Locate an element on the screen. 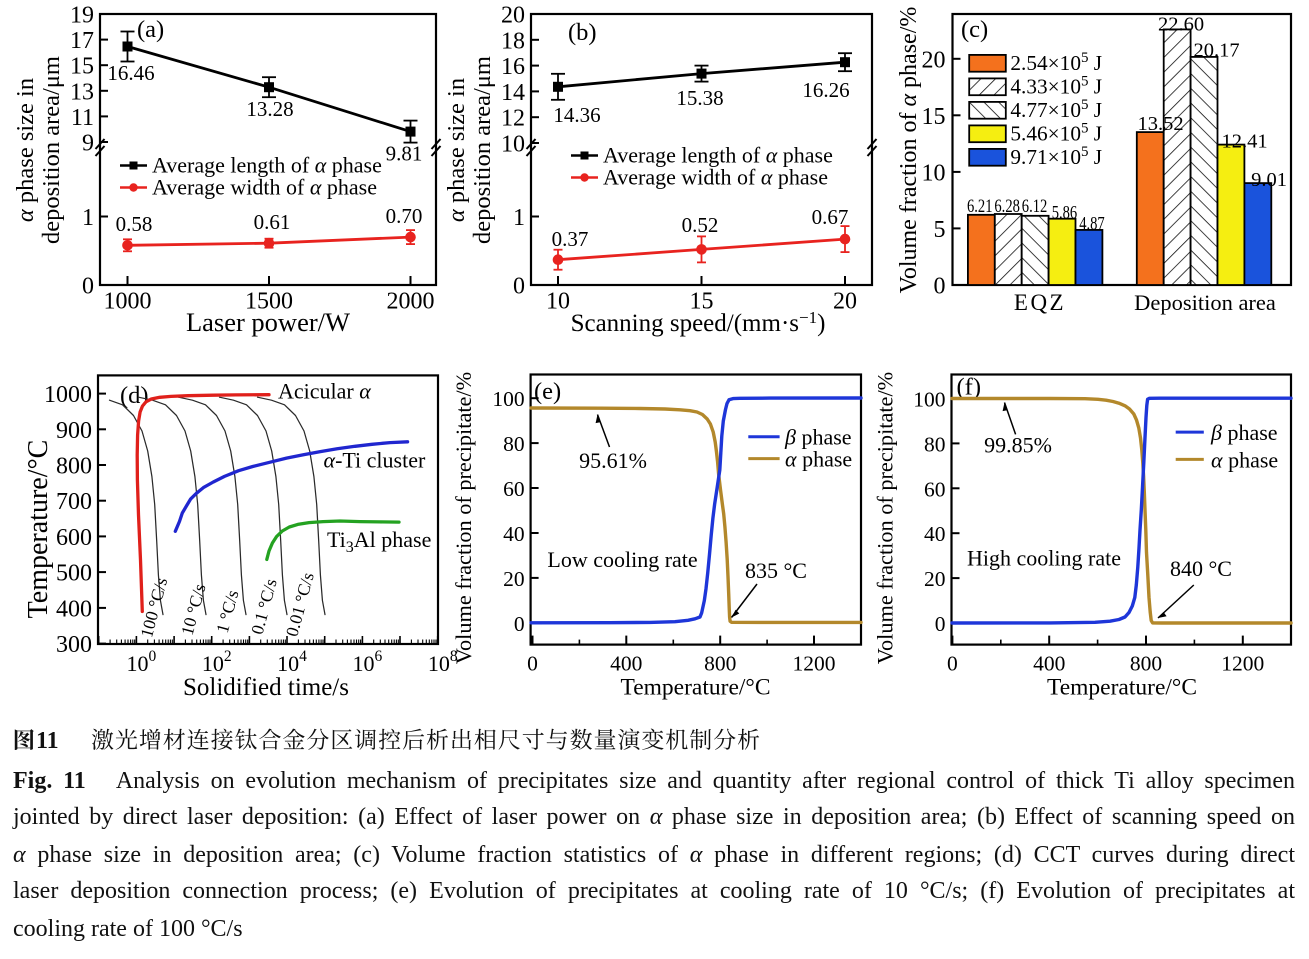 The height and width of the screenshot is (959, 1309). svg-text: 20.17 is located at coordinates (1216, 51).